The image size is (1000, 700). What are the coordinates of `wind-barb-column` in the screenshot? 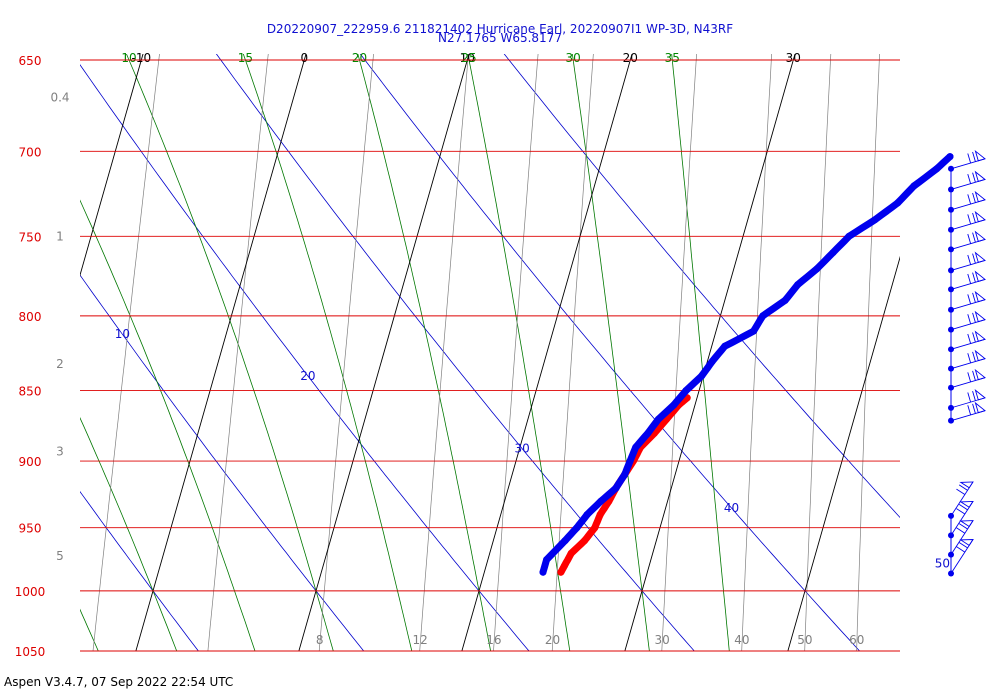 It's located at (967, 363).